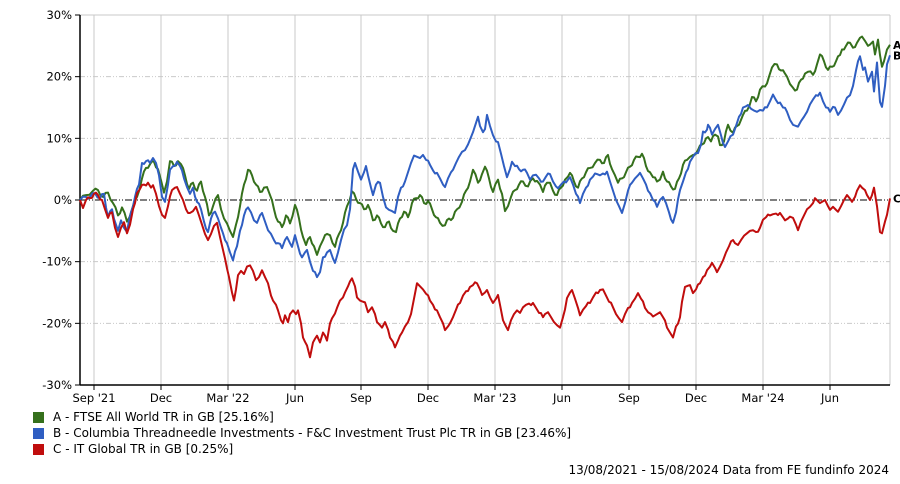  What do you see at coordinates (302, 449) in the screenshot?
I see `legend-item-c: C - IT Global TR in GB [0.25%]` at bounding box center [302, 449].